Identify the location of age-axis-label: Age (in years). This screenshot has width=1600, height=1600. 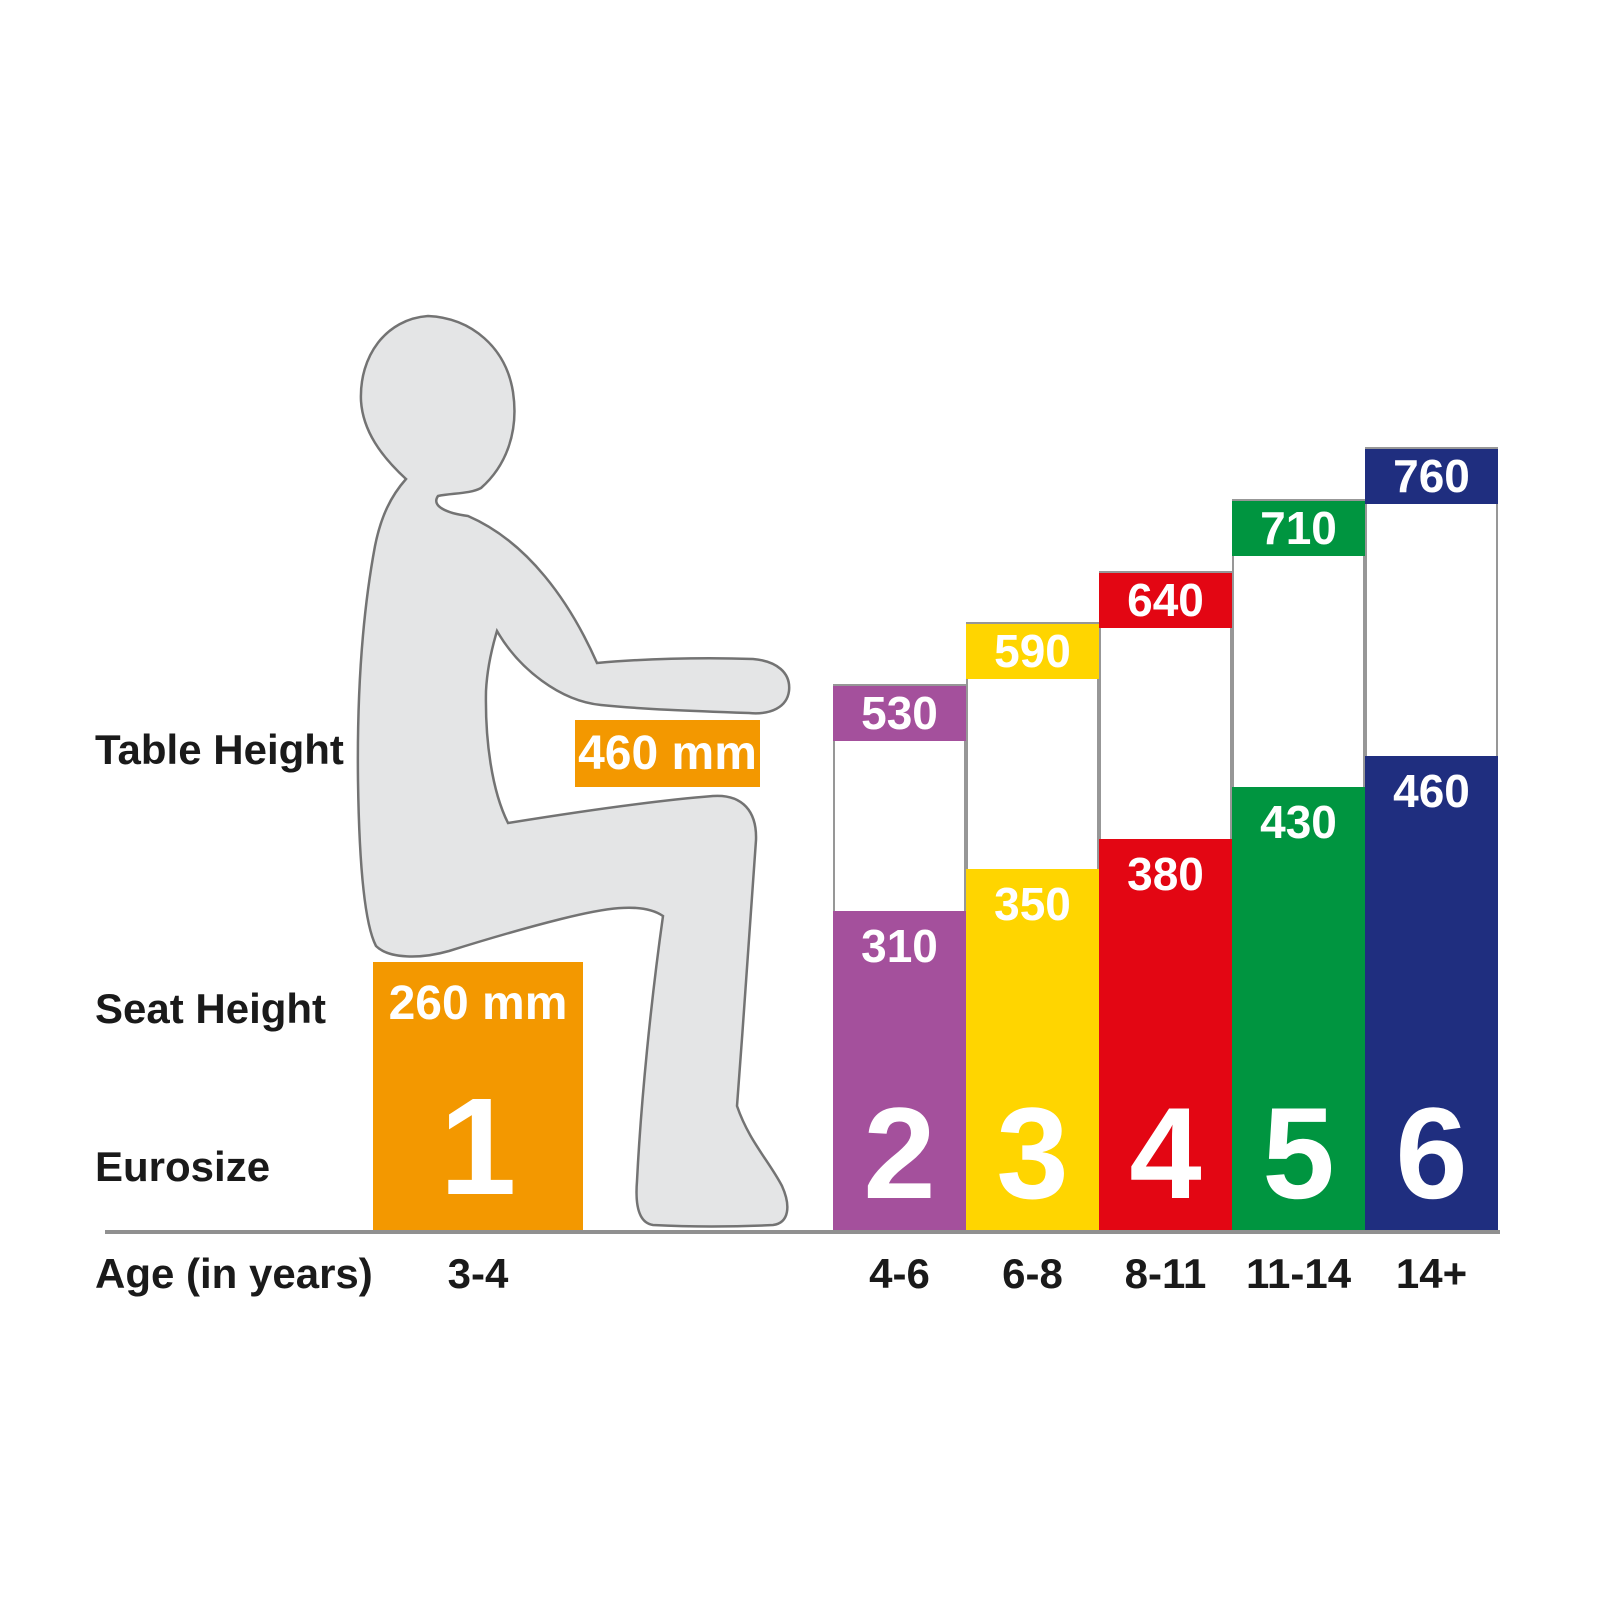
(234, 1273).